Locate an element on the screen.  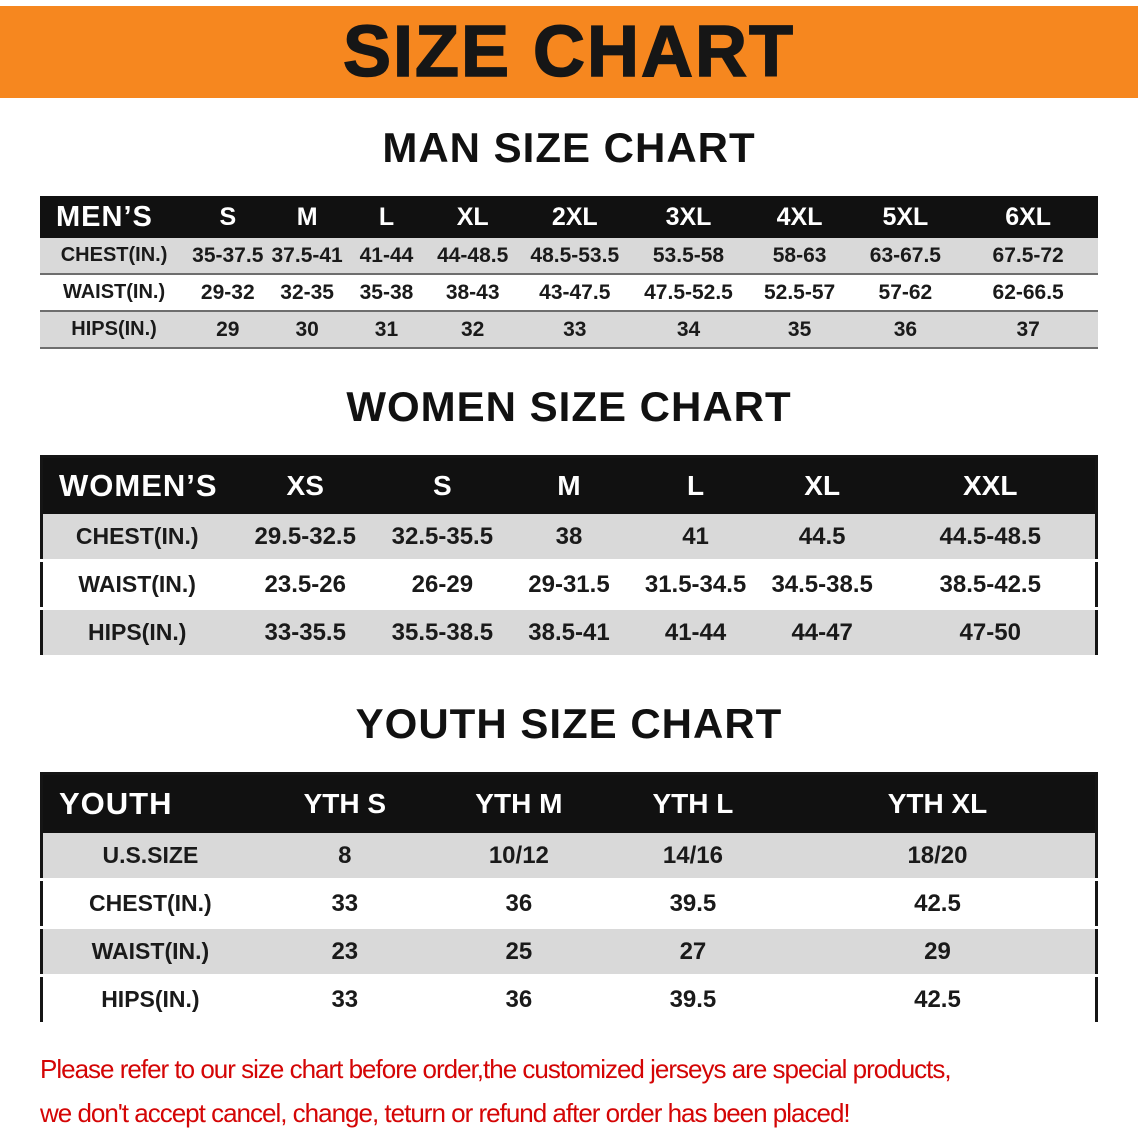
value-cell: 57-62 is located at coordinates (905, 293).